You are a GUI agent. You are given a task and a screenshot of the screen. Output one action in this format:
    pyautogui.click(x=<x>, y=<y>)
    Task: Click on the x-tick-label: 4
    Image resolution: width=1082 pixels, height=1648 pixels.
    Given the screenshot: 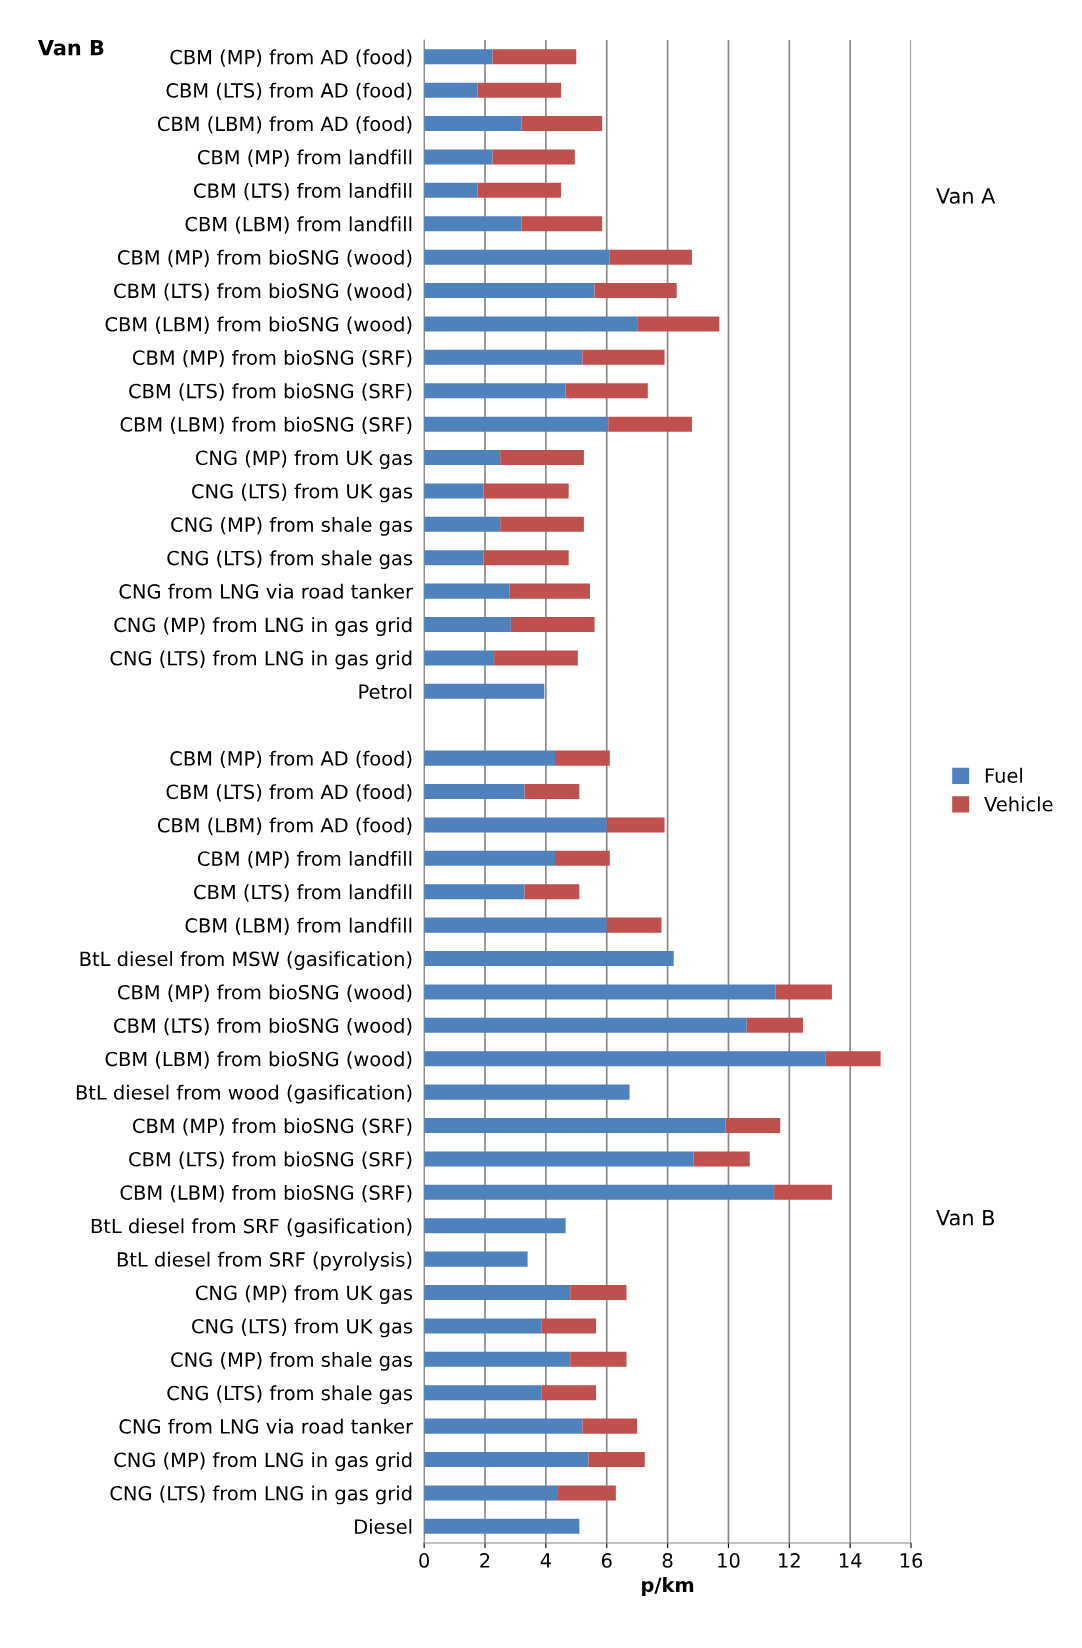 What is the action you would take?
    pyautogui.click(x=545, y=1560)
    